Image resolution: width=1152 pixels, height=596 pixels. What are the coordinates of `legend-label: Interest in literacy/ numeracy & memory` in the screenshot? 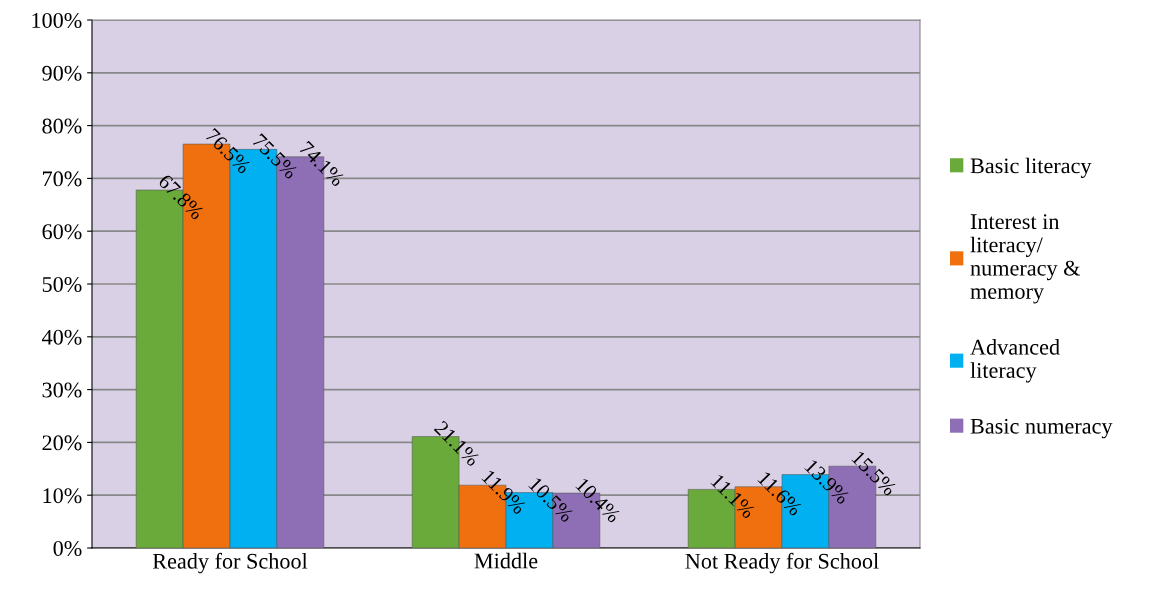 It's located at (1025, 259).